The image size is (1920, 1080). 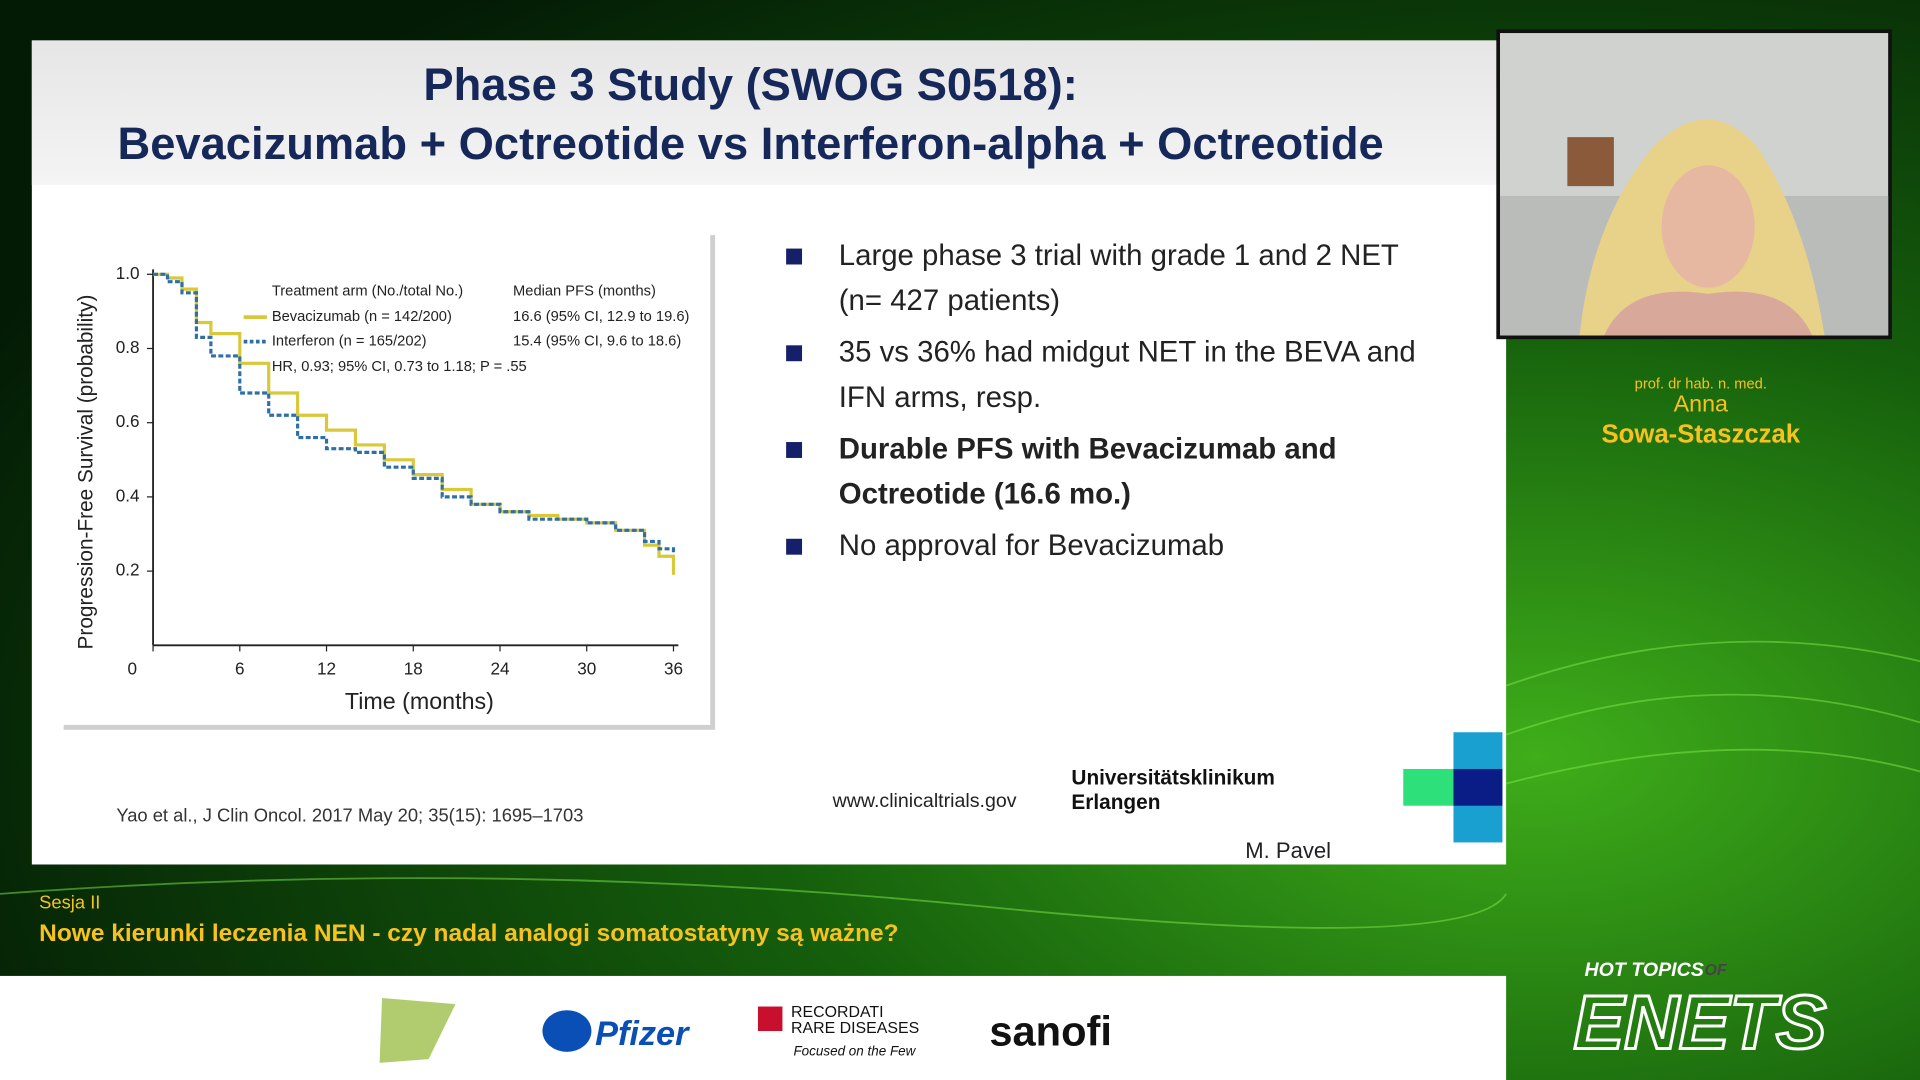 I want to click on legend-header: Treatment arm (No./total No.), so click(x=367, y=291).